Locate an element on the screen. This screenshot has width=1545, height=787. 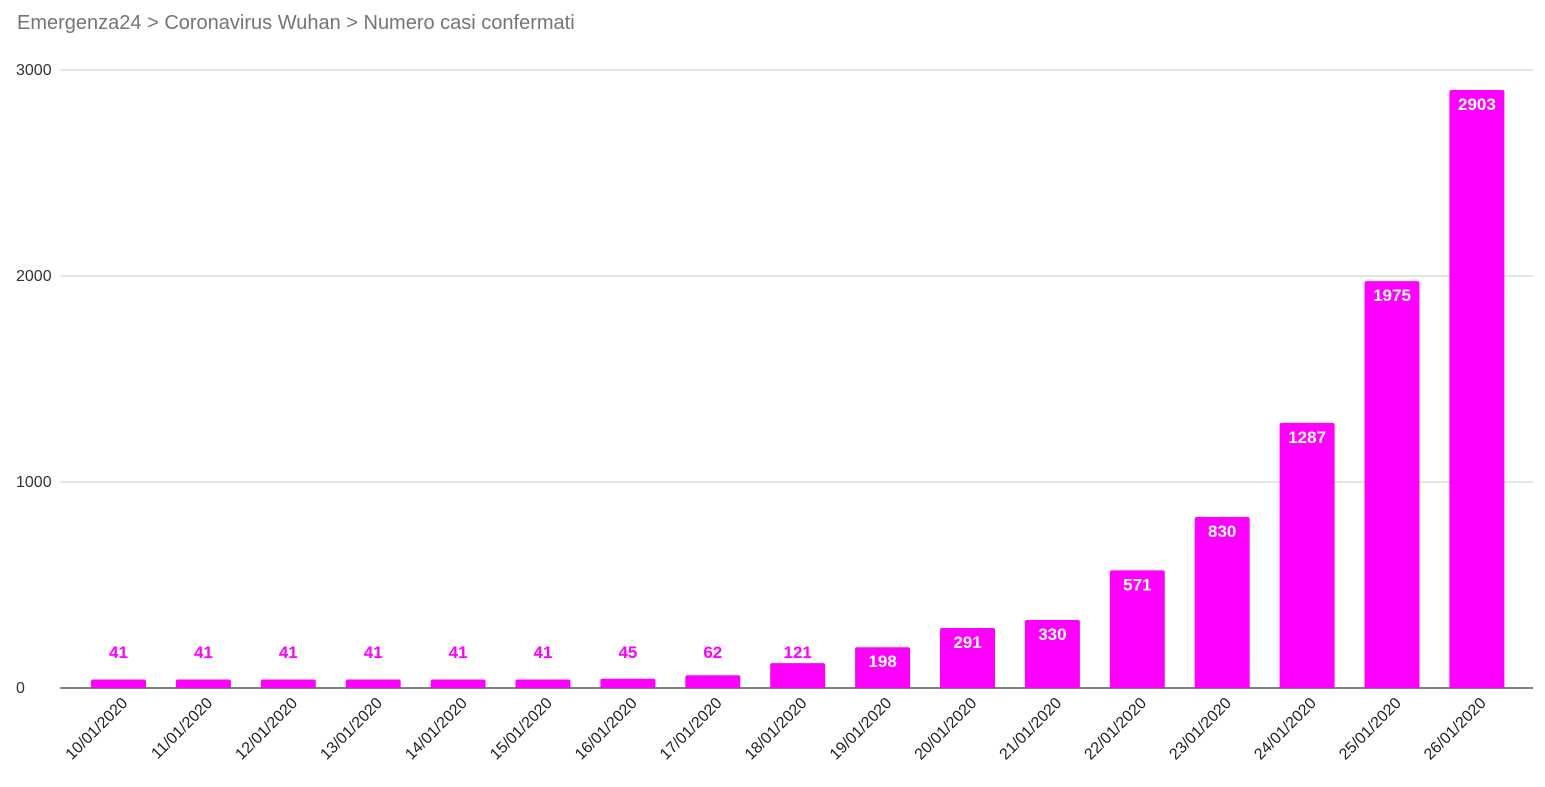
y-axis-ticks: 0 1000 2000 3000 is located at coordinates (34, 379).